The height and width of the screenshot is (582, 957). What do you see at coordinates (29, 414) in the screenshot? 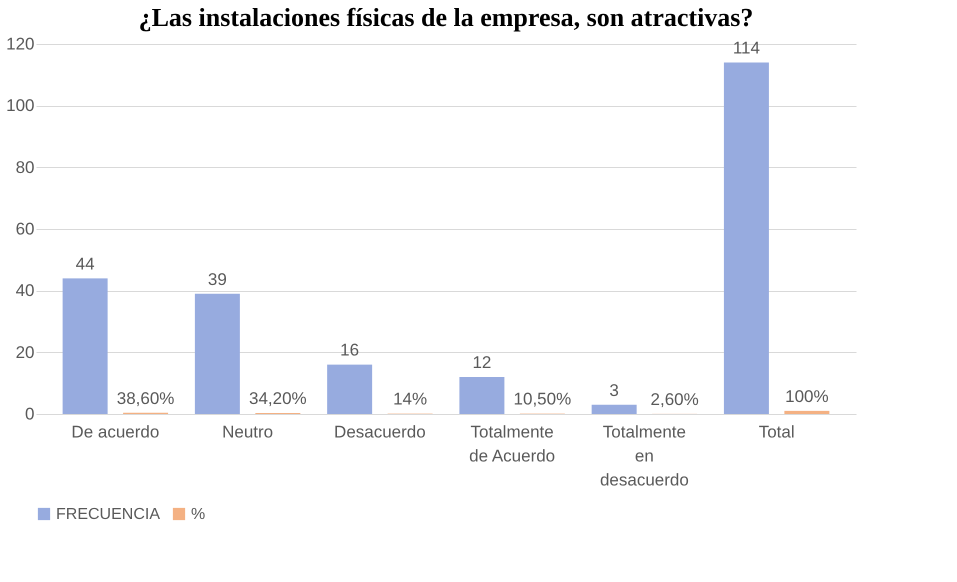
I see `y-tick-label: 0` at bounding box center [29, 414].